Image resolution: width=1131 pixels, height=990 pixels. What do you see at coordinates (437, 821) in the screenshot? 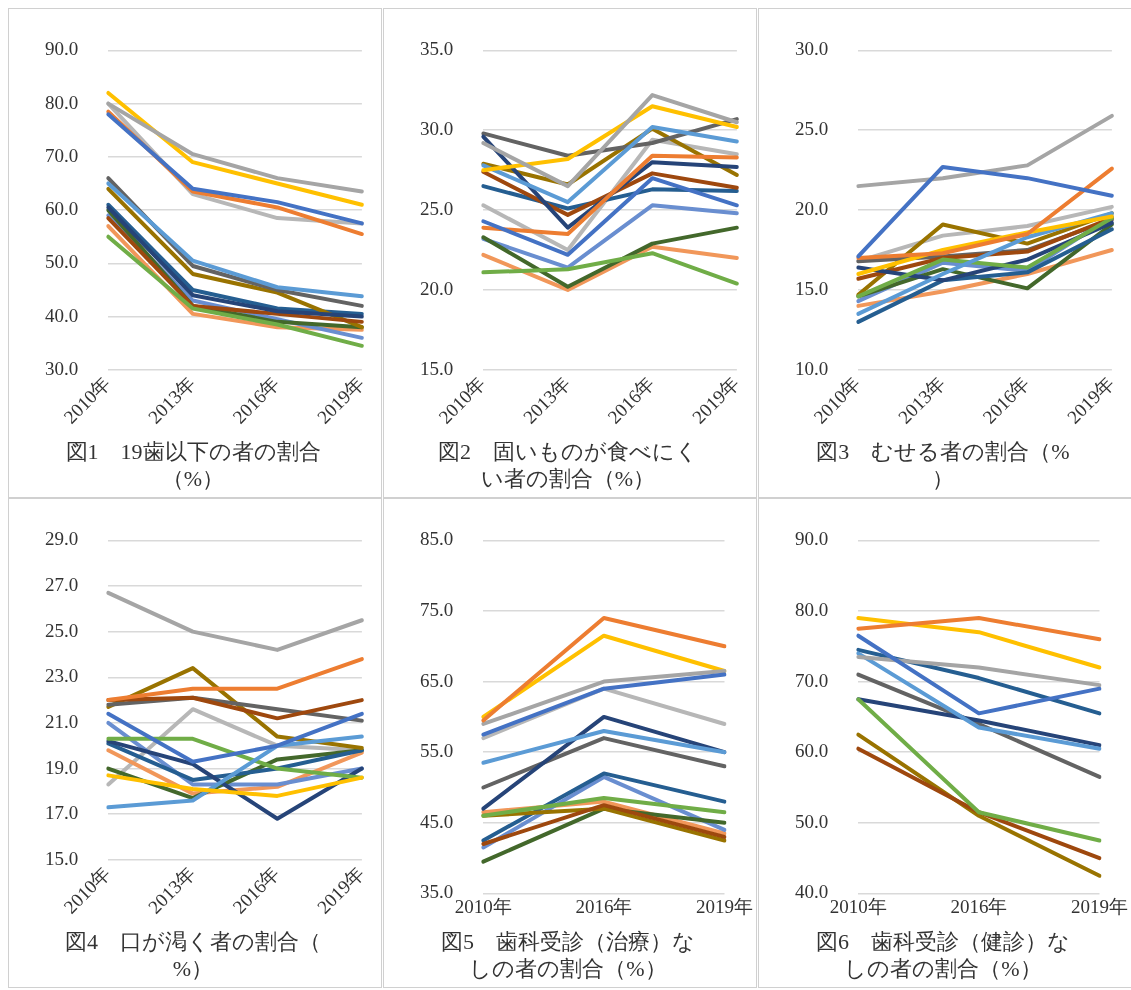
I see `y-tick-label: 45.0` at bounding box center [437, 821].